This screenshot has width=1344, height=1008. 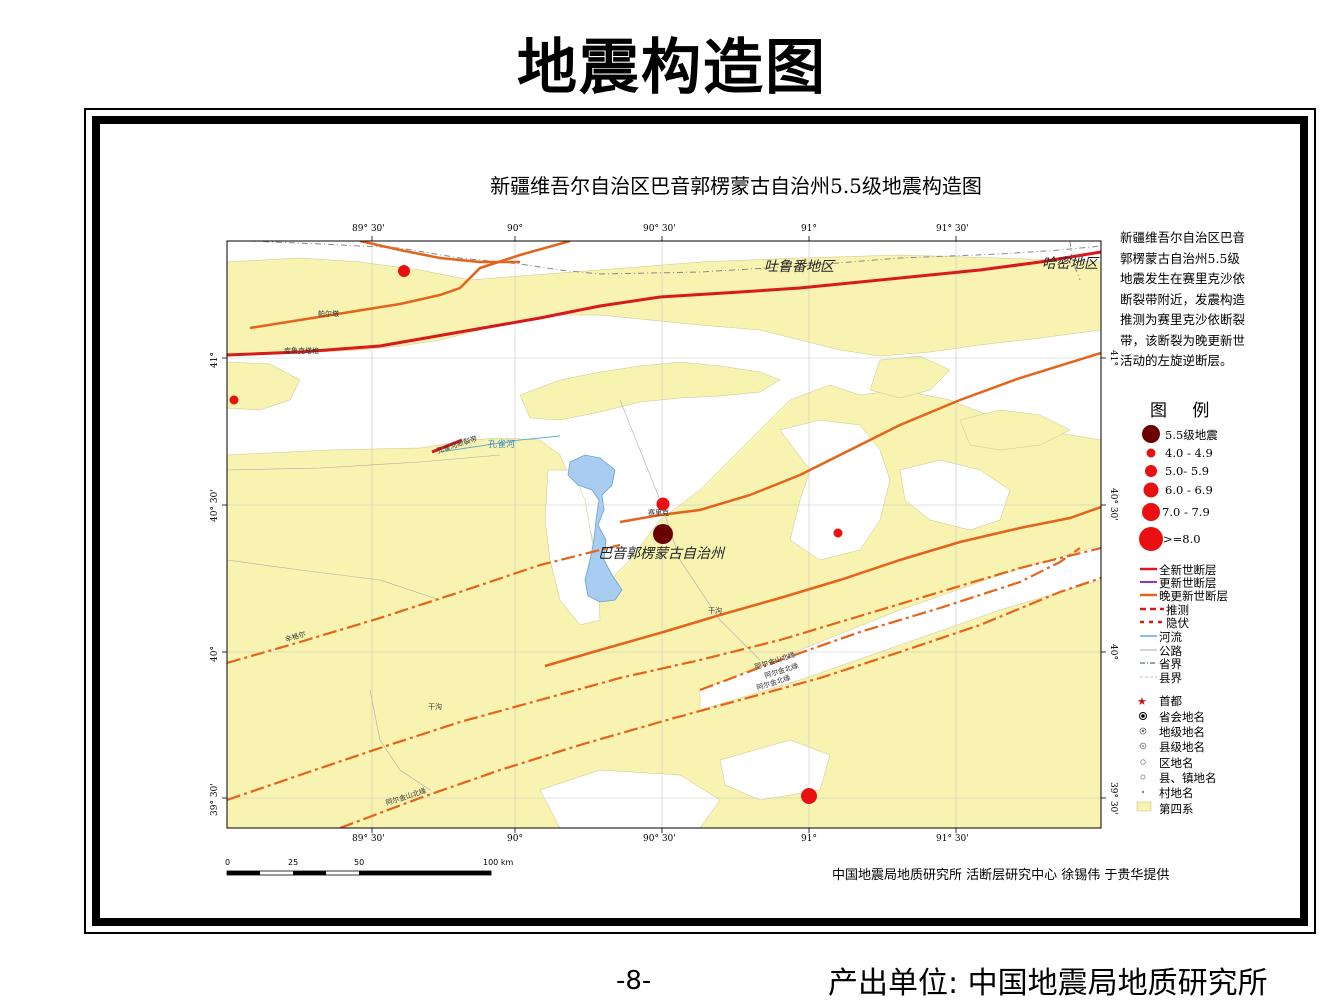 I want to click on fault-label-a: 帕尔墩, so click(x=328, y=314).